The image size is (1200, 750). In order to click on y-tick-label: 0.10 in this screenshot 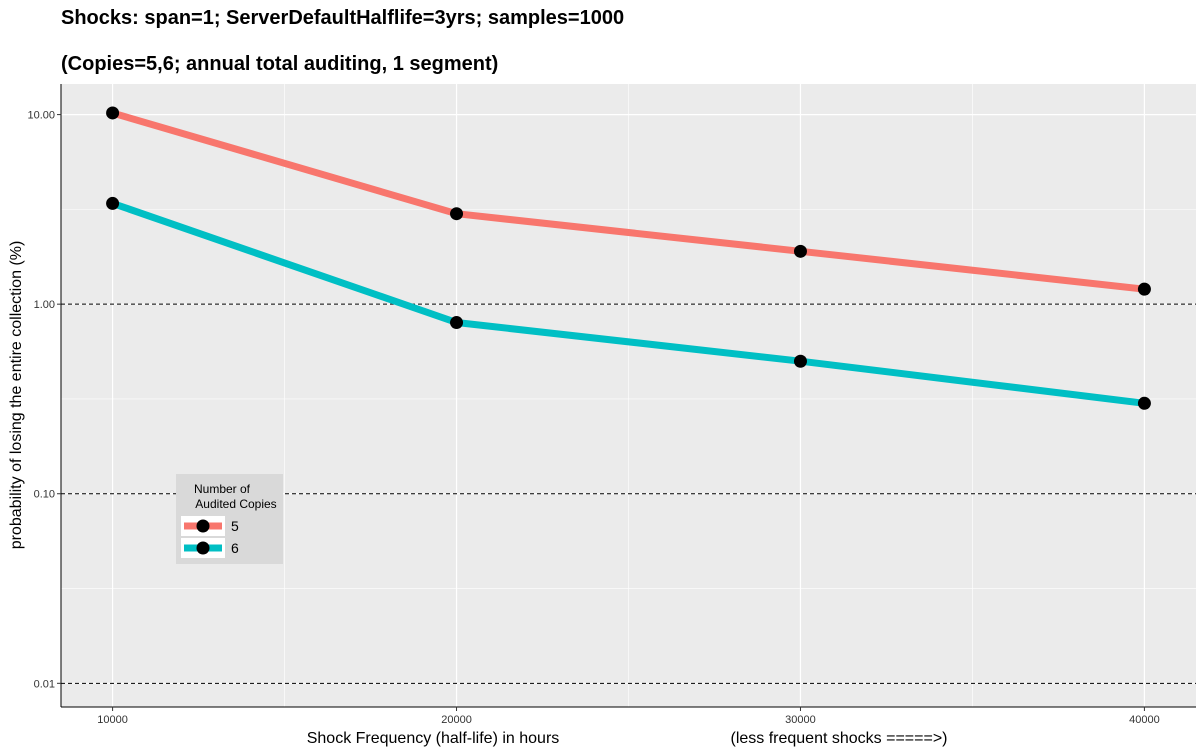, I will do `click(44, 495)`.